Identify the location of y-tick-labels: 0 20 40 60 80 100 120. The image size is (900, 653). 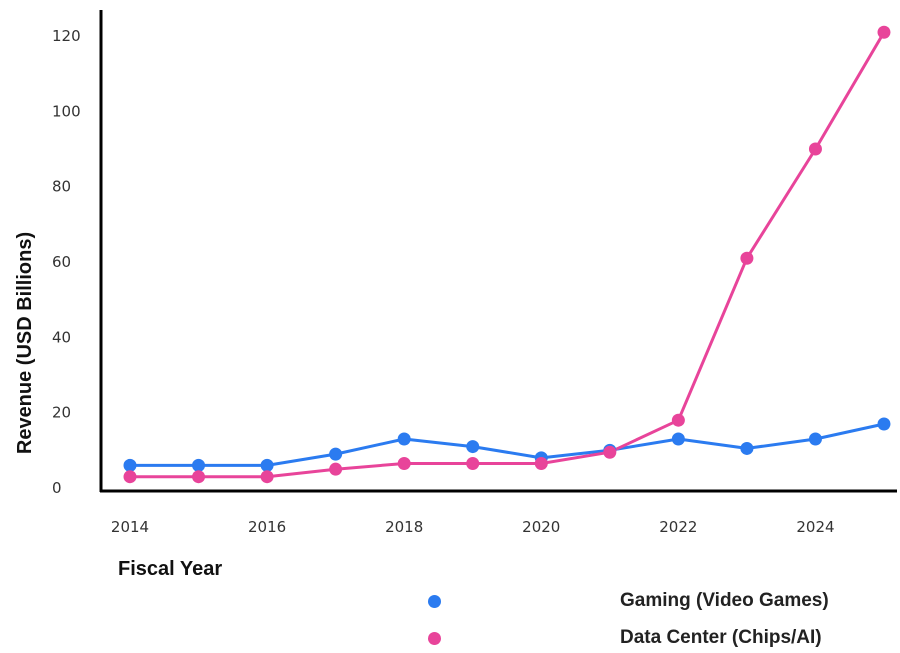
(66, 262).